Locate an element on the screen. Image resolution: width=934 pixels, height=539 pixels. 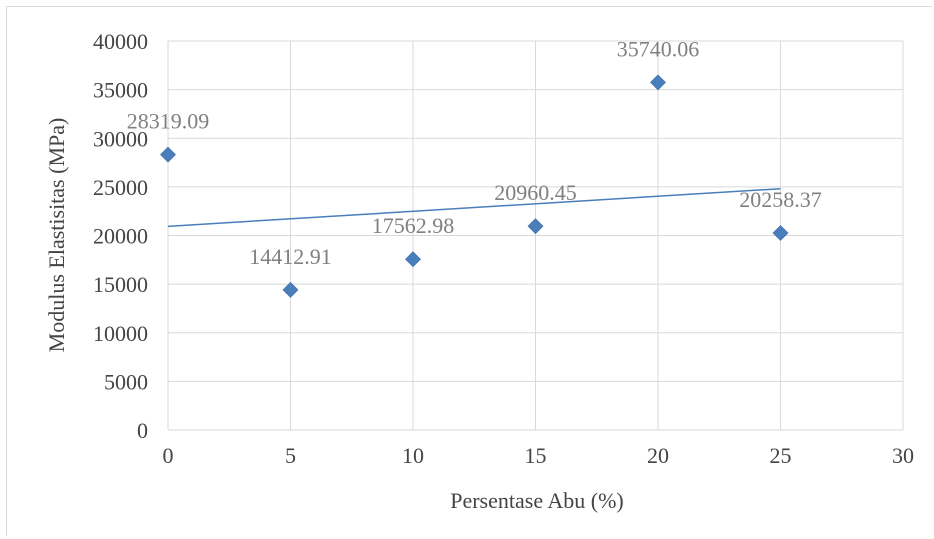
y-tick-label: 0 is located at coordinates (142, 430).